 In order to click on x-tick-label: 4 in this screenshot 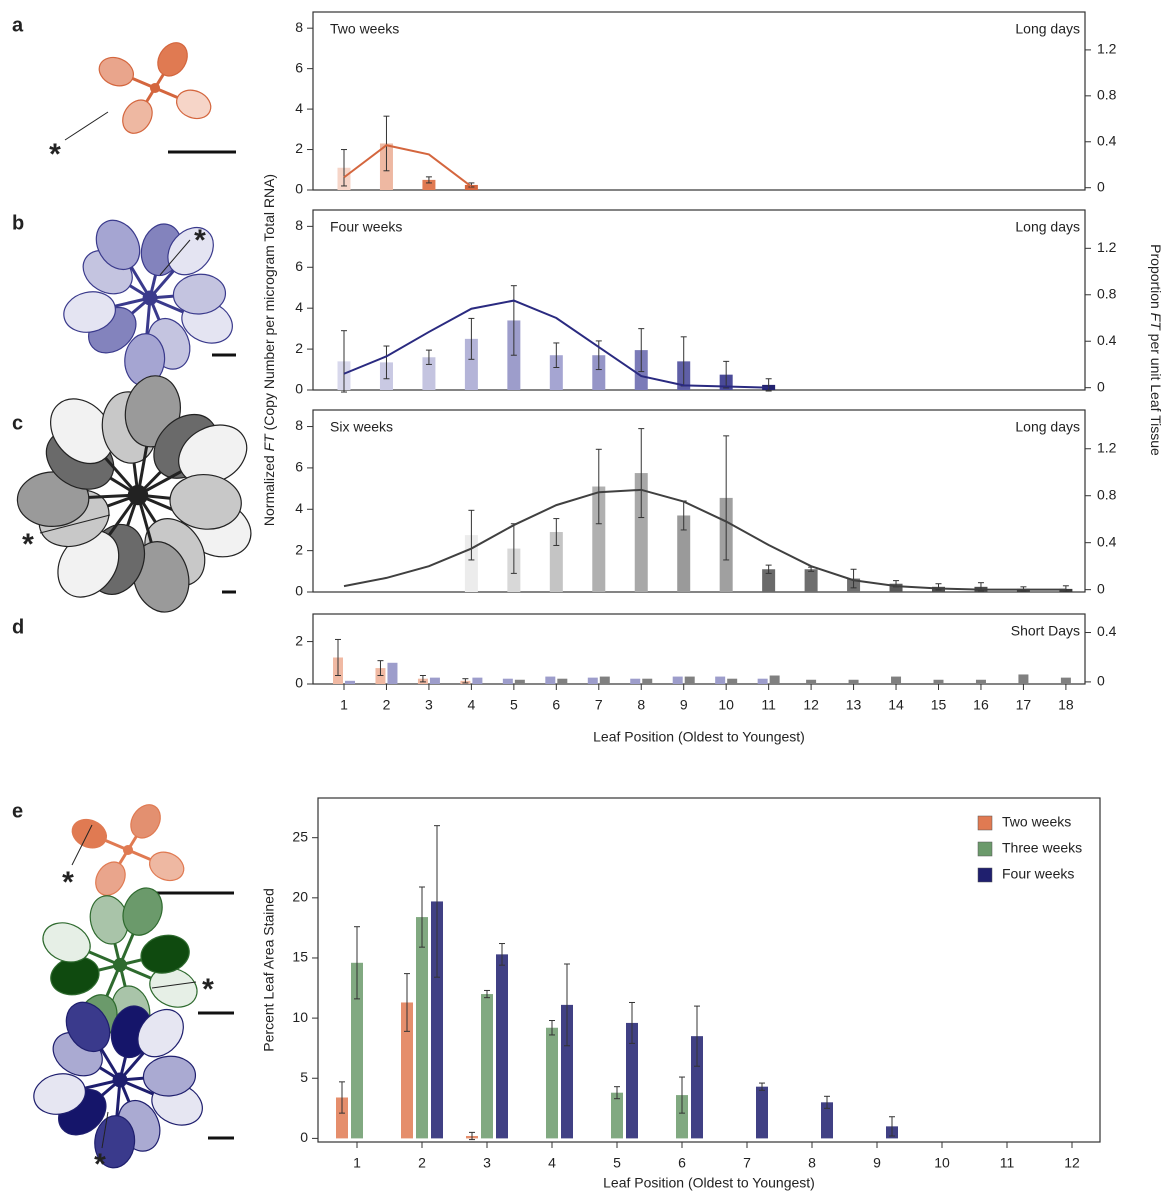, I will do `click(471, 705)`.